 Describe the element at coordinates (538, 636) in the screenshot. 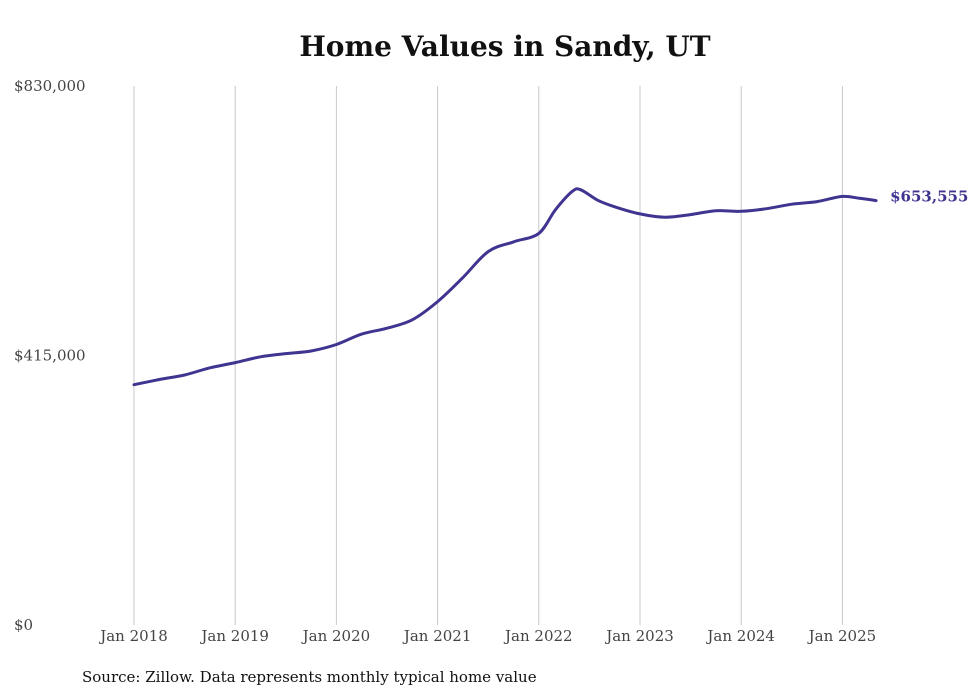

I see `x-tick-label: Jan 2022` at that location.